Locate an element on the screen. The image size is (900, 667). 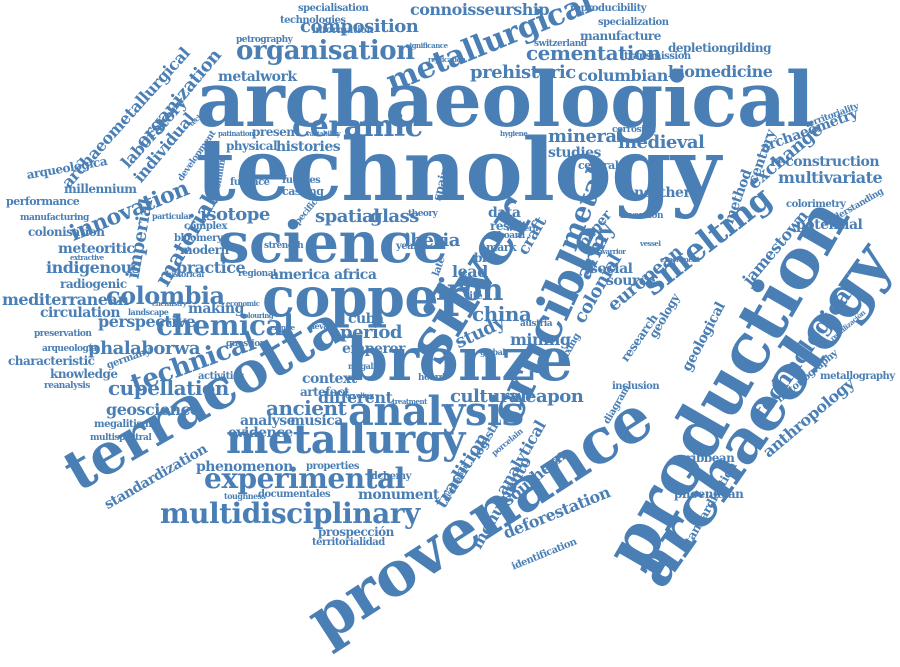
word-bronze: bronze is located at coordinates (459, 360).